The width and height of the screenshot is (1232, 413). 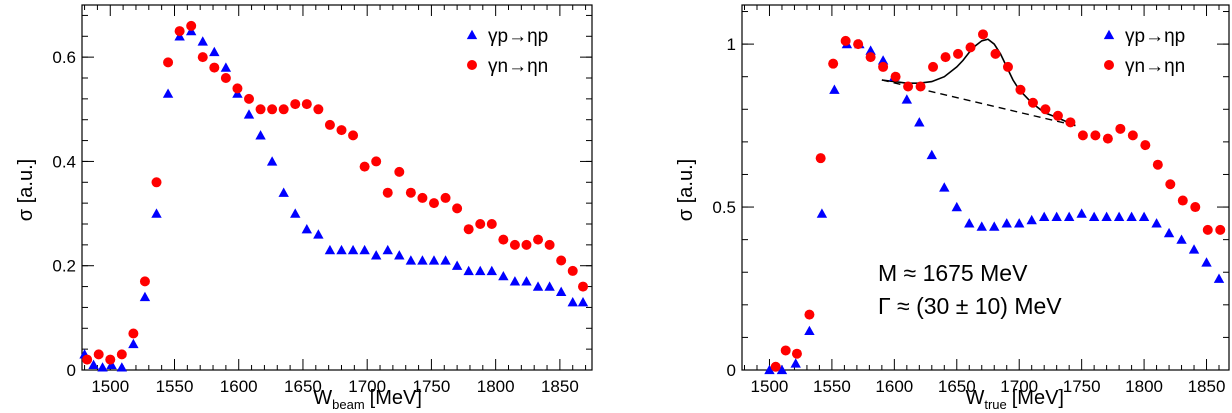 I want to click on x-tick-label: 1800, so click(x=1144, y=386).